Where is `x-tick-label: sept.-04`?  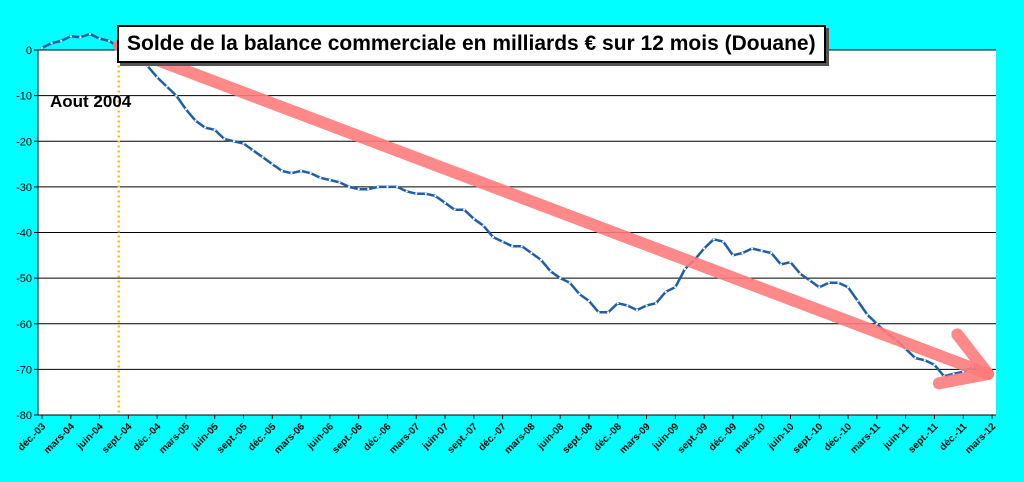 x-tick-label: sept.-04 is located at coordinates (117, 438).